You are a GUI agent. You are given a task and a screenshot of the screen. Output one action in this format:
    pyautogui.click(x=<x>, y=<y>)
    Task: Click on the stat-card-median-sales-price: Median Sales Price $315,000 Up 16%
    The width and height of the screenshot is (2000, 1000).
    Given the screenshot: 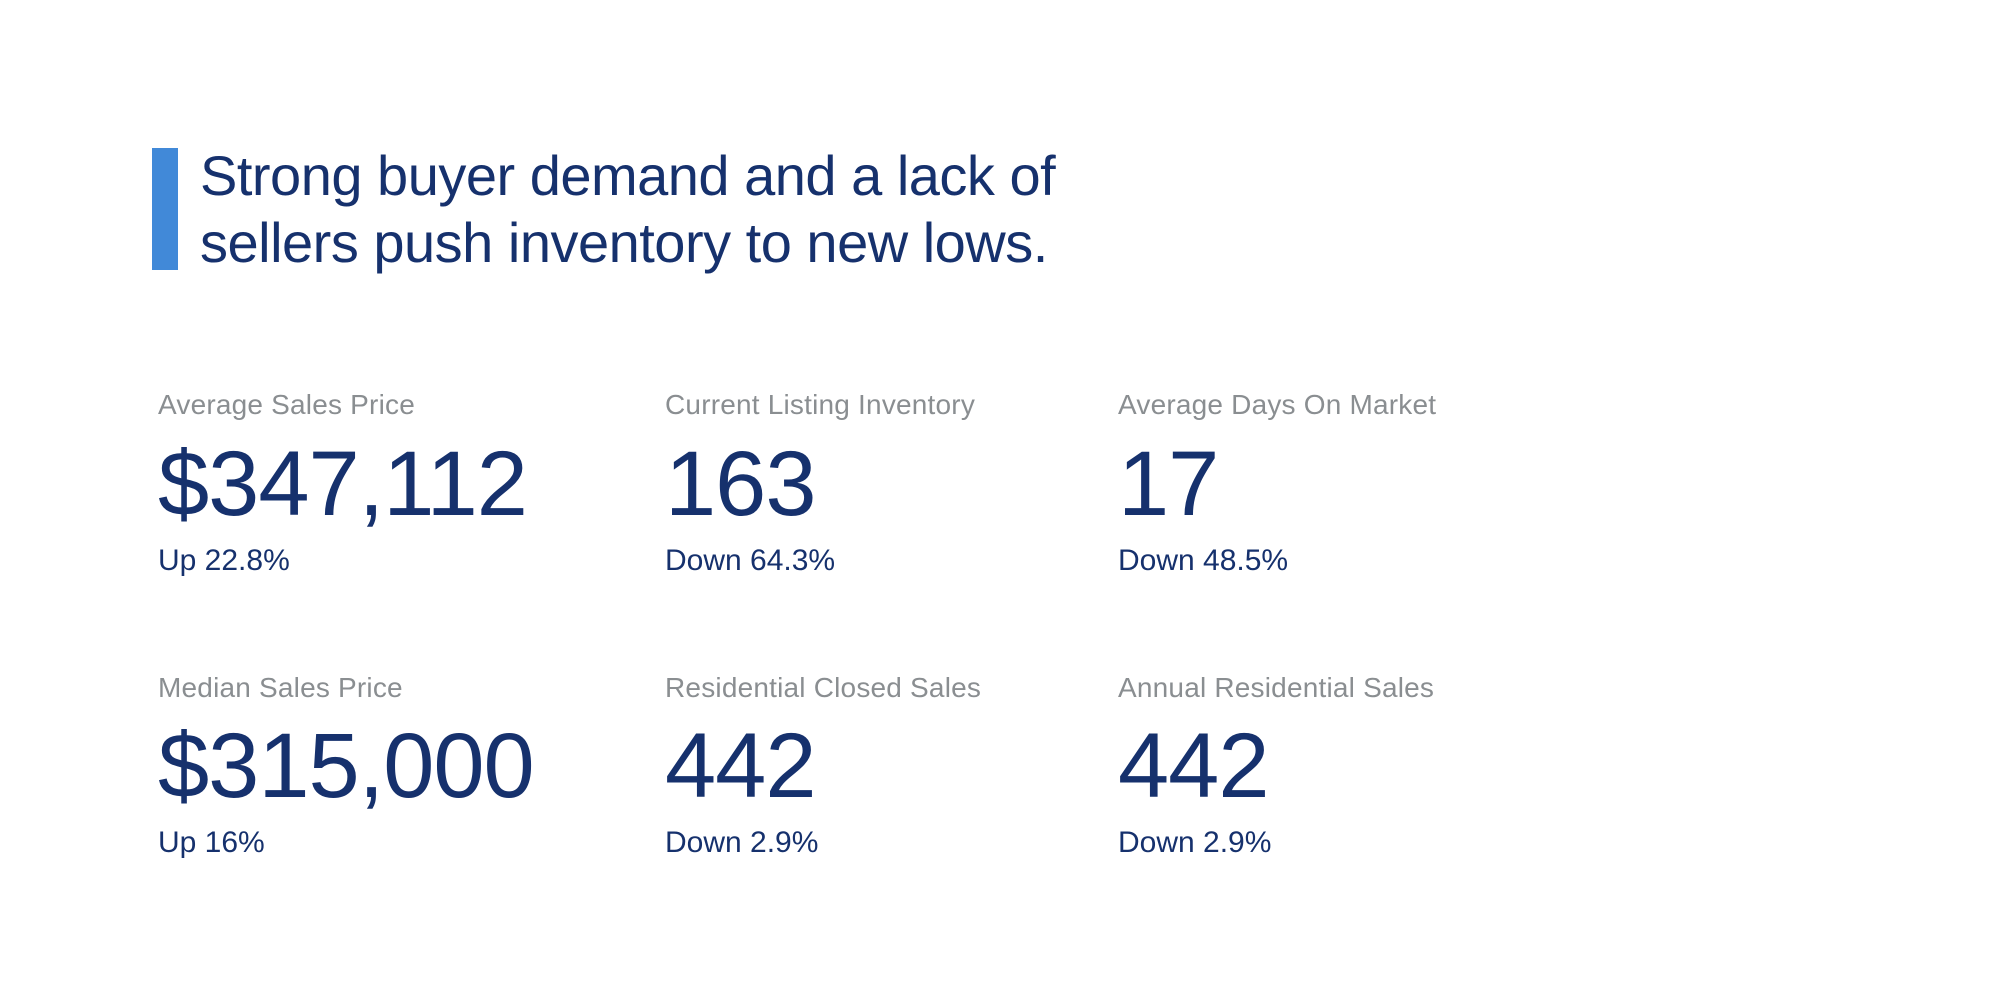 What is the action you would take?
    pyautogui.click(x=411, y=766)
    